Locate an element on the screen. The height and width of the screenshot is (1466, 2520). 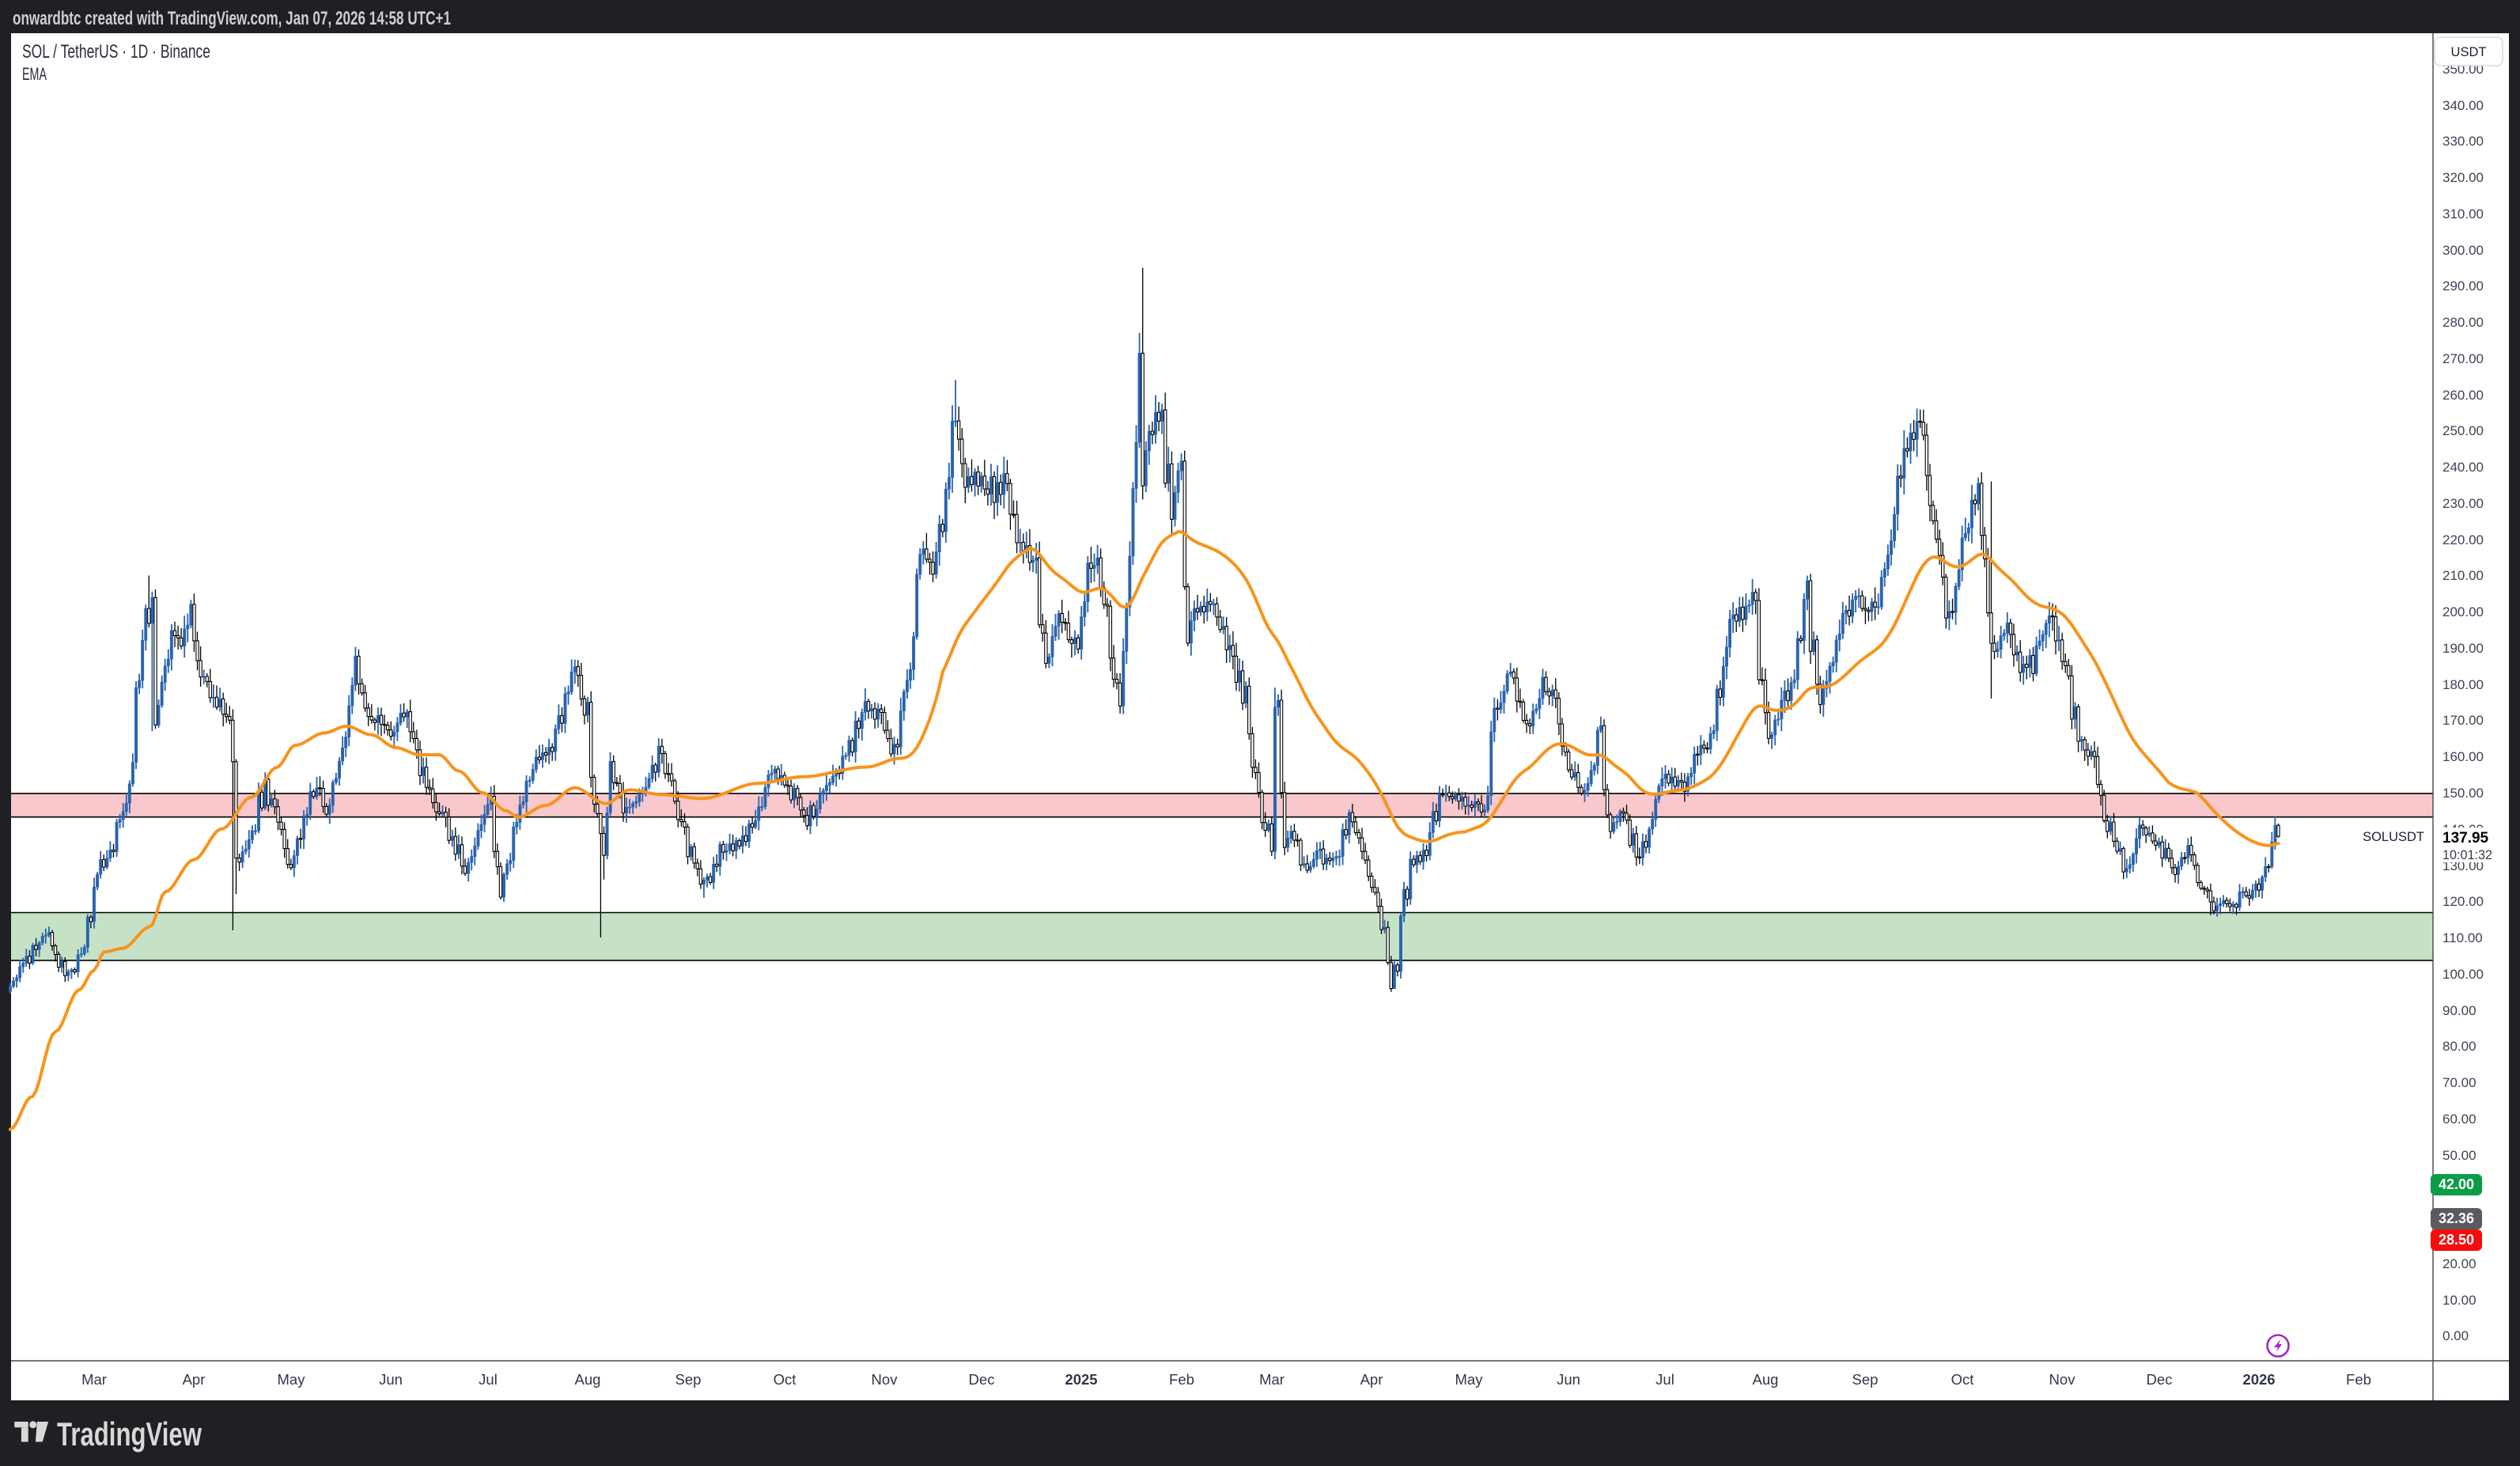
svg-text: 310.00 is located at coordinates (2463, 214).